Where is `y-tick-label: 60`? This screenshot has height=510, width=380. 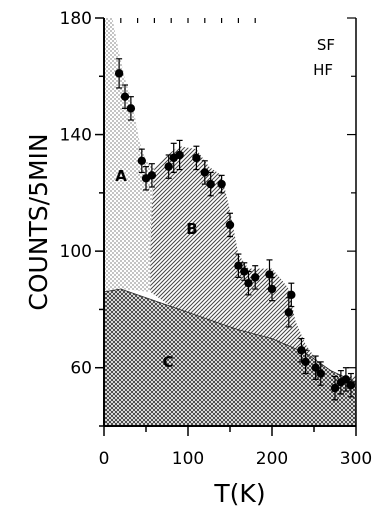 y-tick-label: 60 is located at coordinates (81, 369).